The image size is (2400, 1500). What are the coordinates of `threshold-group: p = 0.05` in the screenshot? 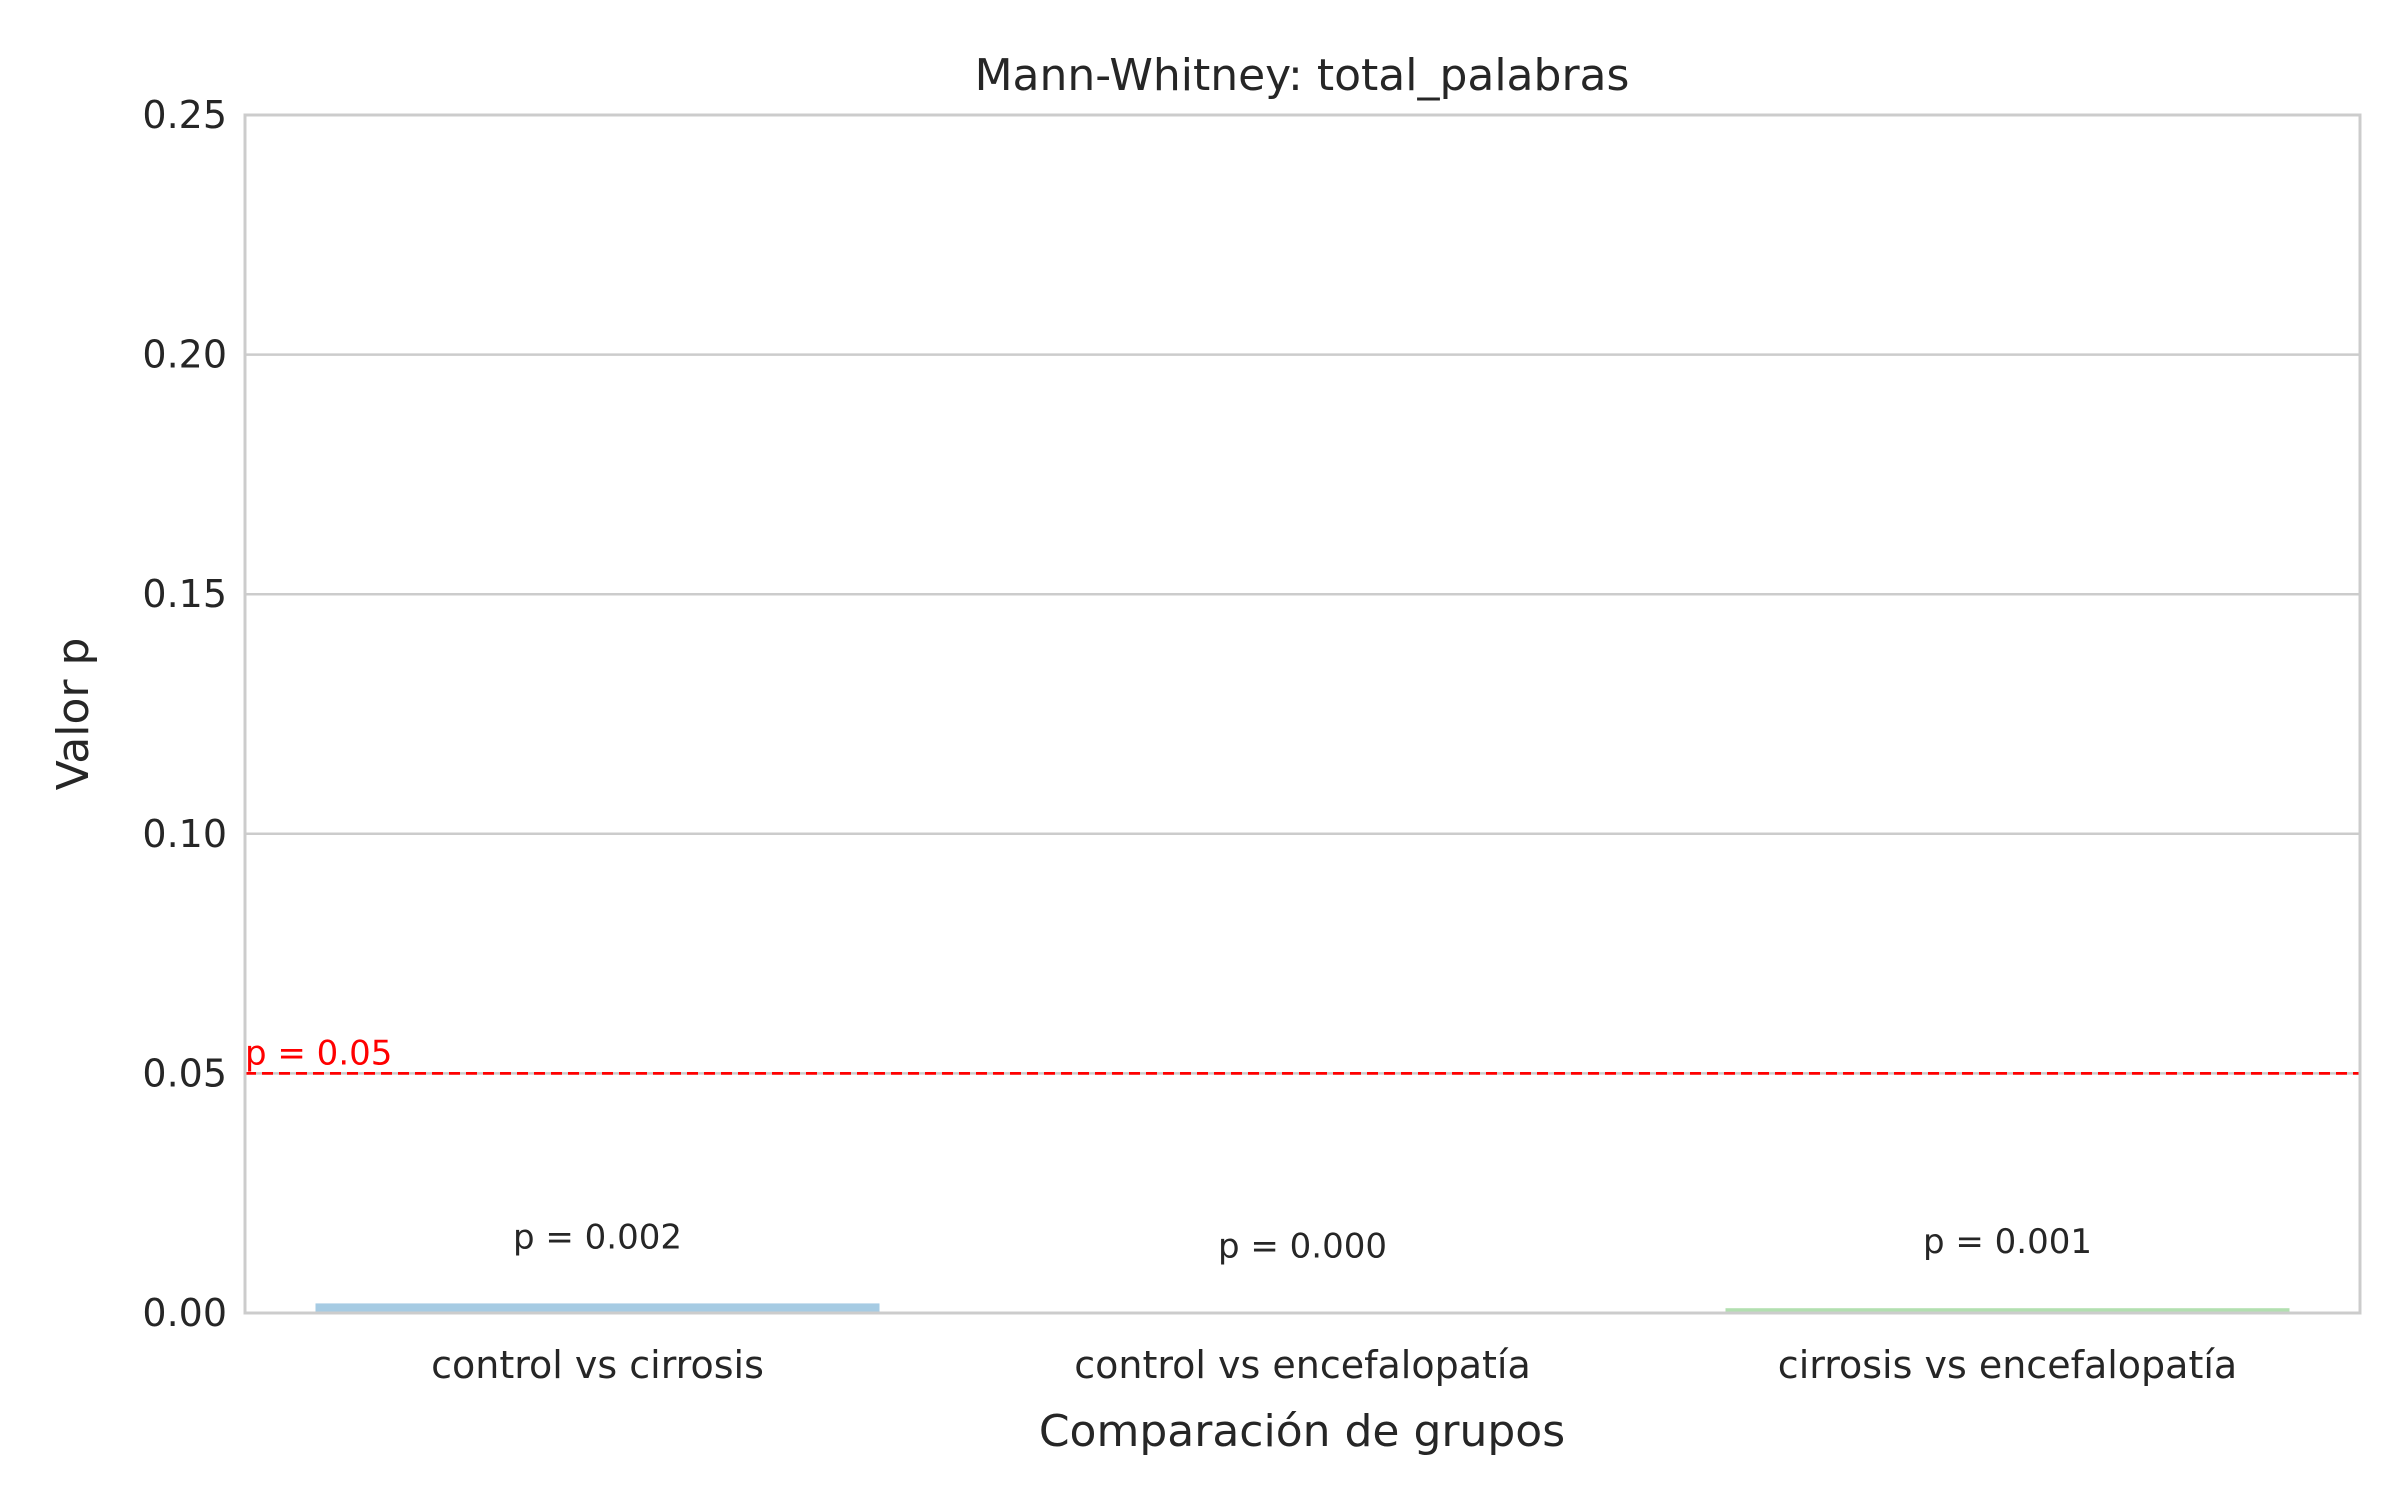 It's located at (1302, 1054).